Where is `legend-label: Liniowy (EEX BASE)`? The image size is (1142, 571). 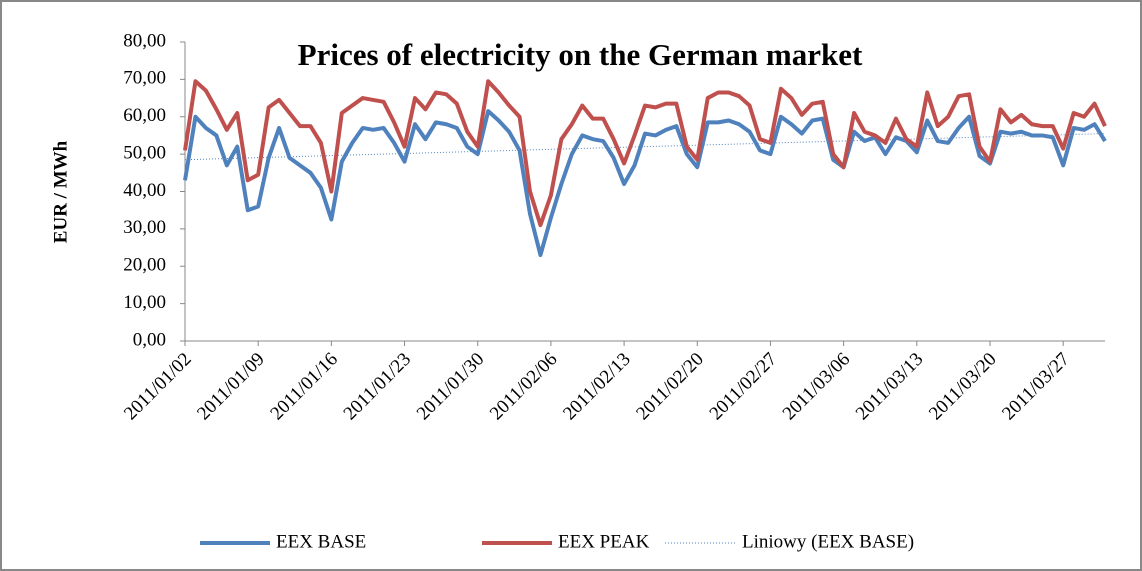 legend-label: Liniowy (EEX BASE) is located at coordinates (828, 541).